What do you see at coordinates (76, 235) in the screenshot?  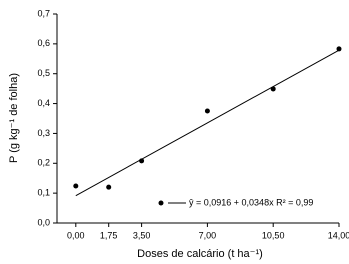 I see `x-tick-label: 0,00` at bounding box center [76, 235].